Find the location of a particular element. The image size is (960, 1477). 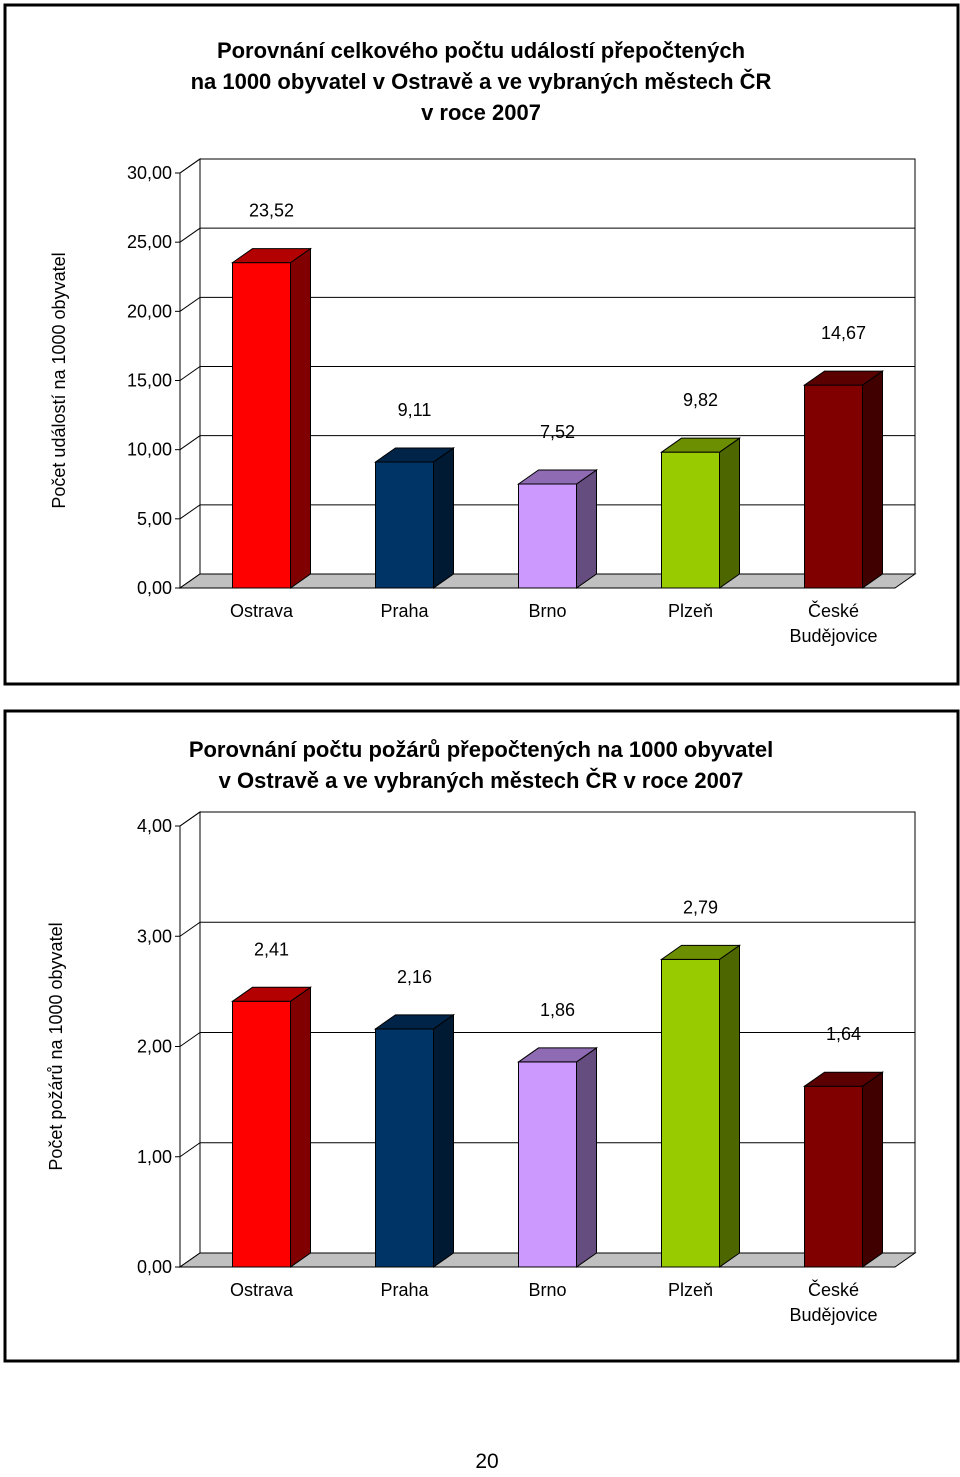

y-tick-label: 15,00 is located at coordinates (149, 381).